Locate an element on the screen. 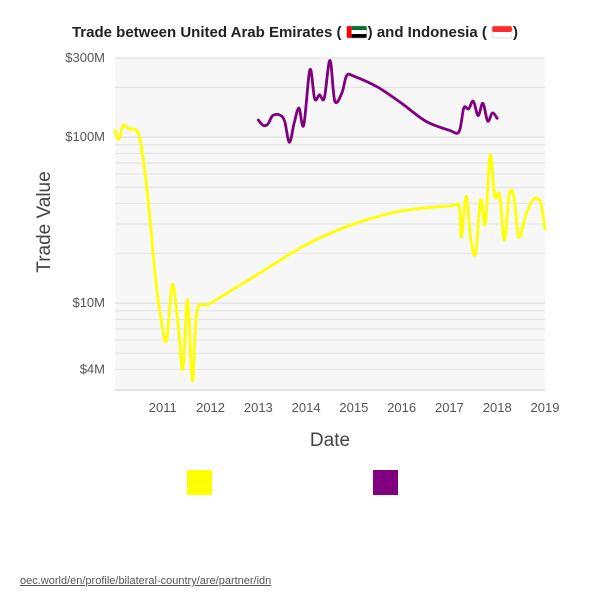 The width and height of the screenshot is (590, 610). x-tick-label-4: 2015 is located at coordinates (353, 407).